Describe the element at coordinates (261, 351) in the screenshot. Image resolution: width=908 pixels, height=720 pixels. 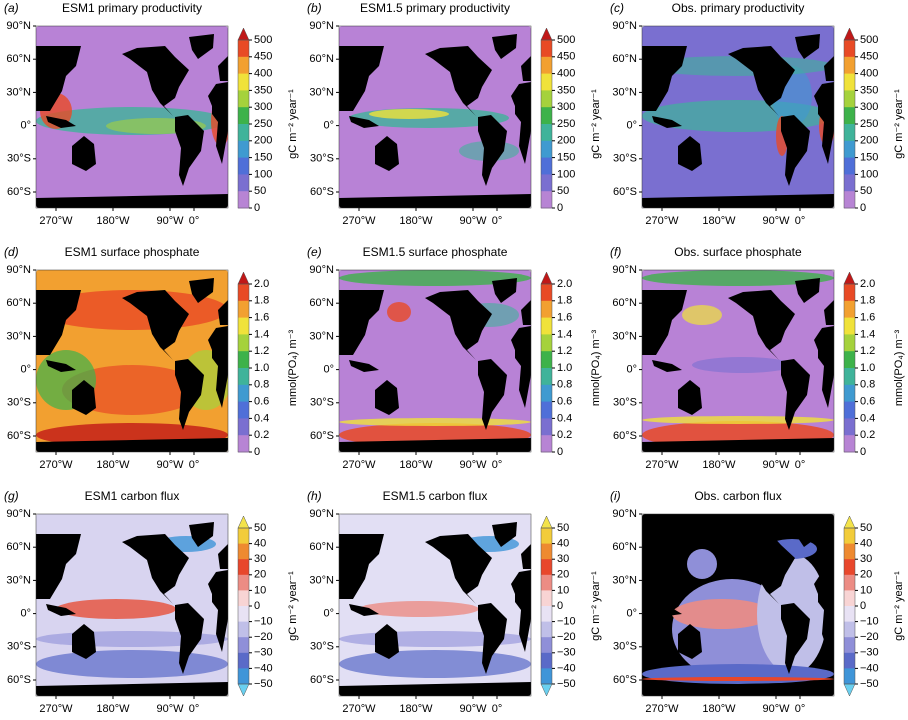
I see `colorbar-tick-label: 1.2` at that location.